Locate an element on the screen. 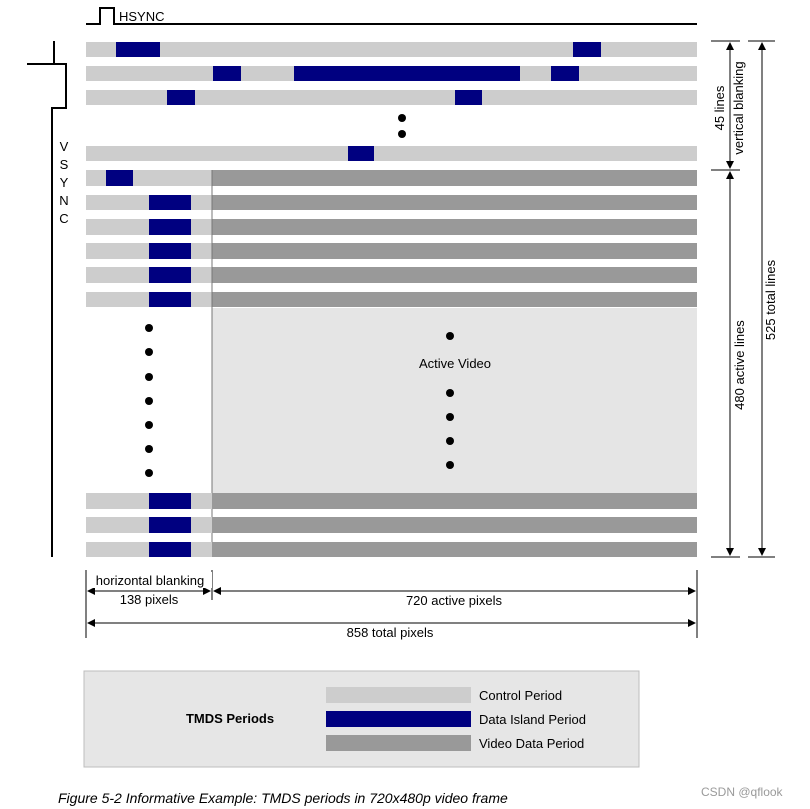 Image resolution: width=810 pixels, height=809 pixels. vsync-letter: C is located at coordinates (63, 218).